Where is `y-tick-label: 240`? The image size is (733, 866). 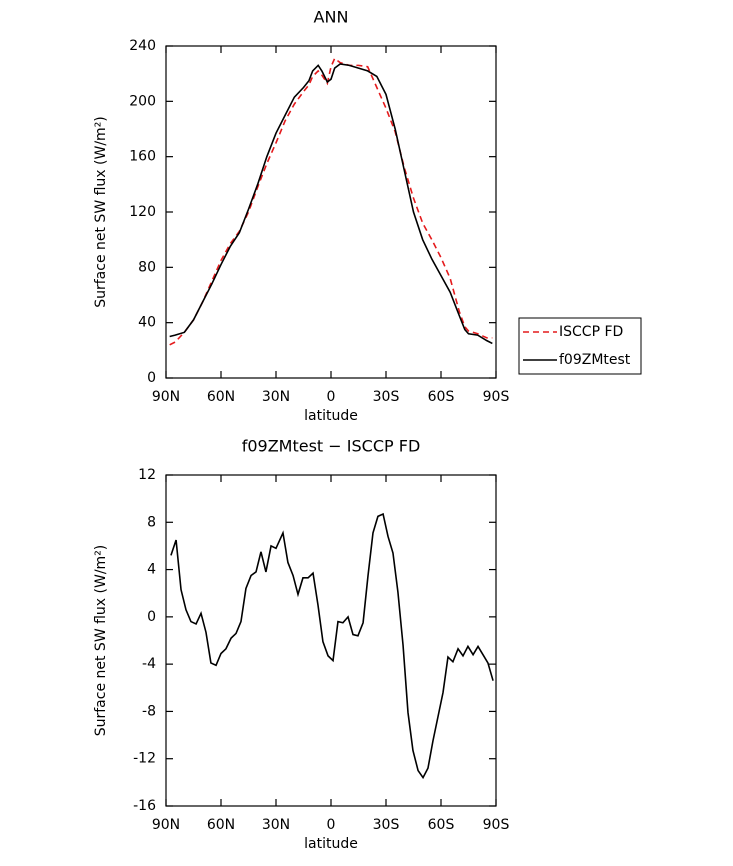
y-tick-label: 240 is located at coordinates (142, 46).